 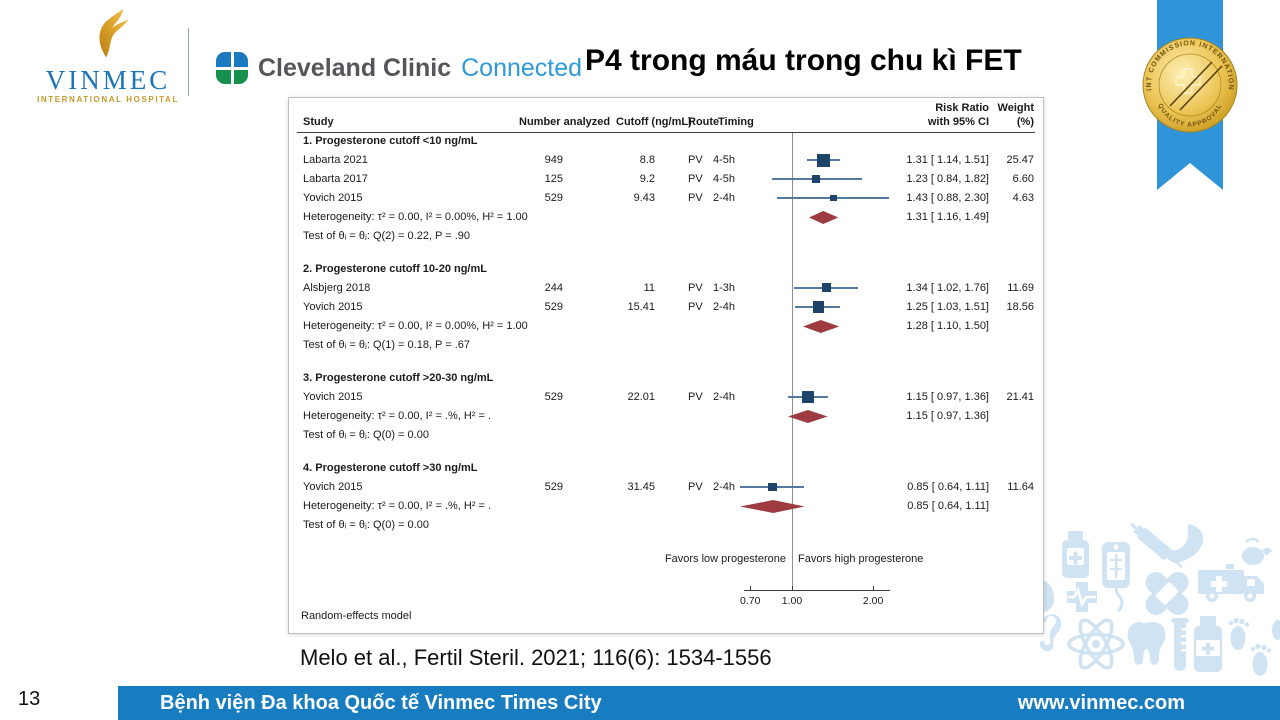 I want to click on weight-value: 6.60, so click(x=1023, y=178).